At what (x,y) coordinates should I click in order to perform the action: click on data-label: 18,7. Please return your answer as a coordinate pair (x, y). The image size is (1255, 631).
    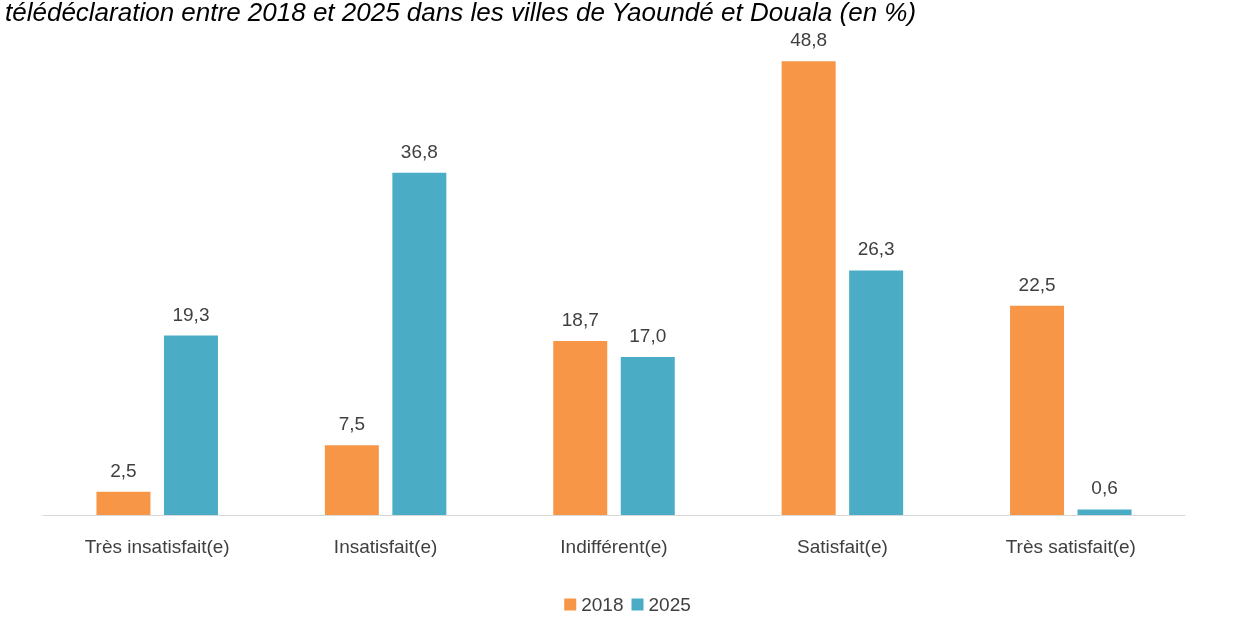
    Looking at the image, I should click on (580, 320).